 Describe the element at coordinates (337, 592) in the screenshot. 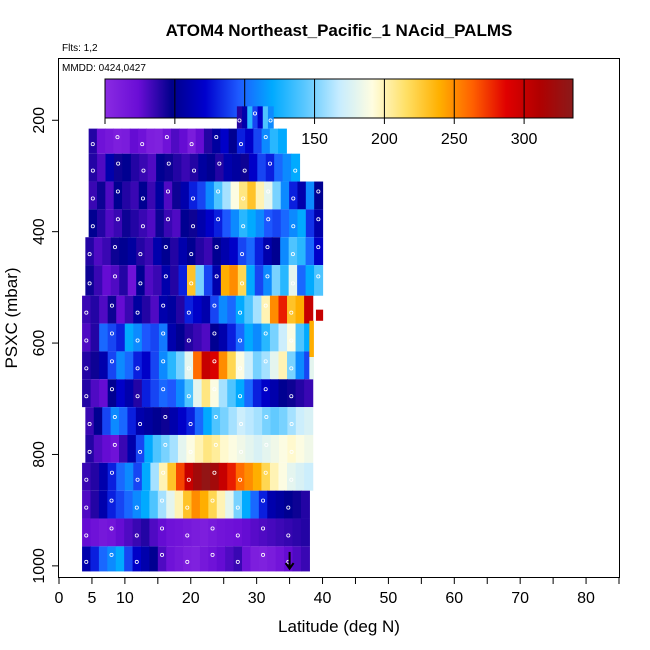

I see `x-axis: 0 5 10 20 30 40 50 60 70 80` at that location.